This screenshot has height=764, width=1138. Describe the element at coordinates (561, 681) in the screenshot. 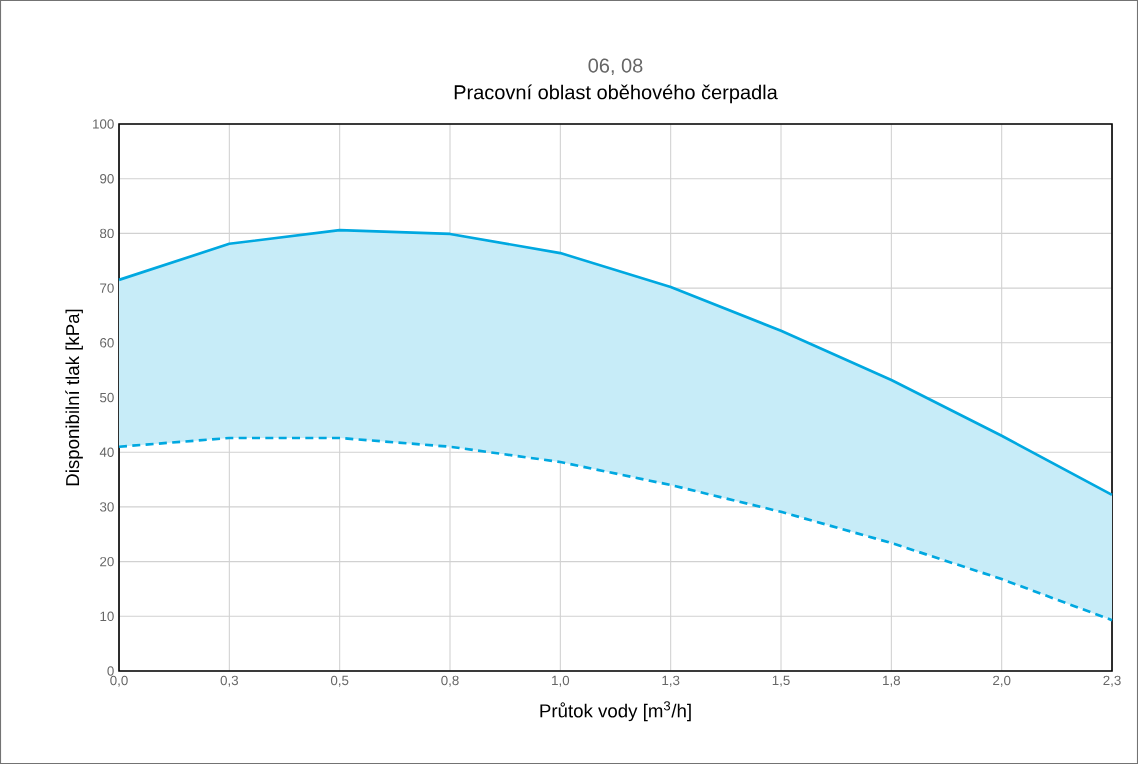

I see `x-tick-label: 1,0` at that location.